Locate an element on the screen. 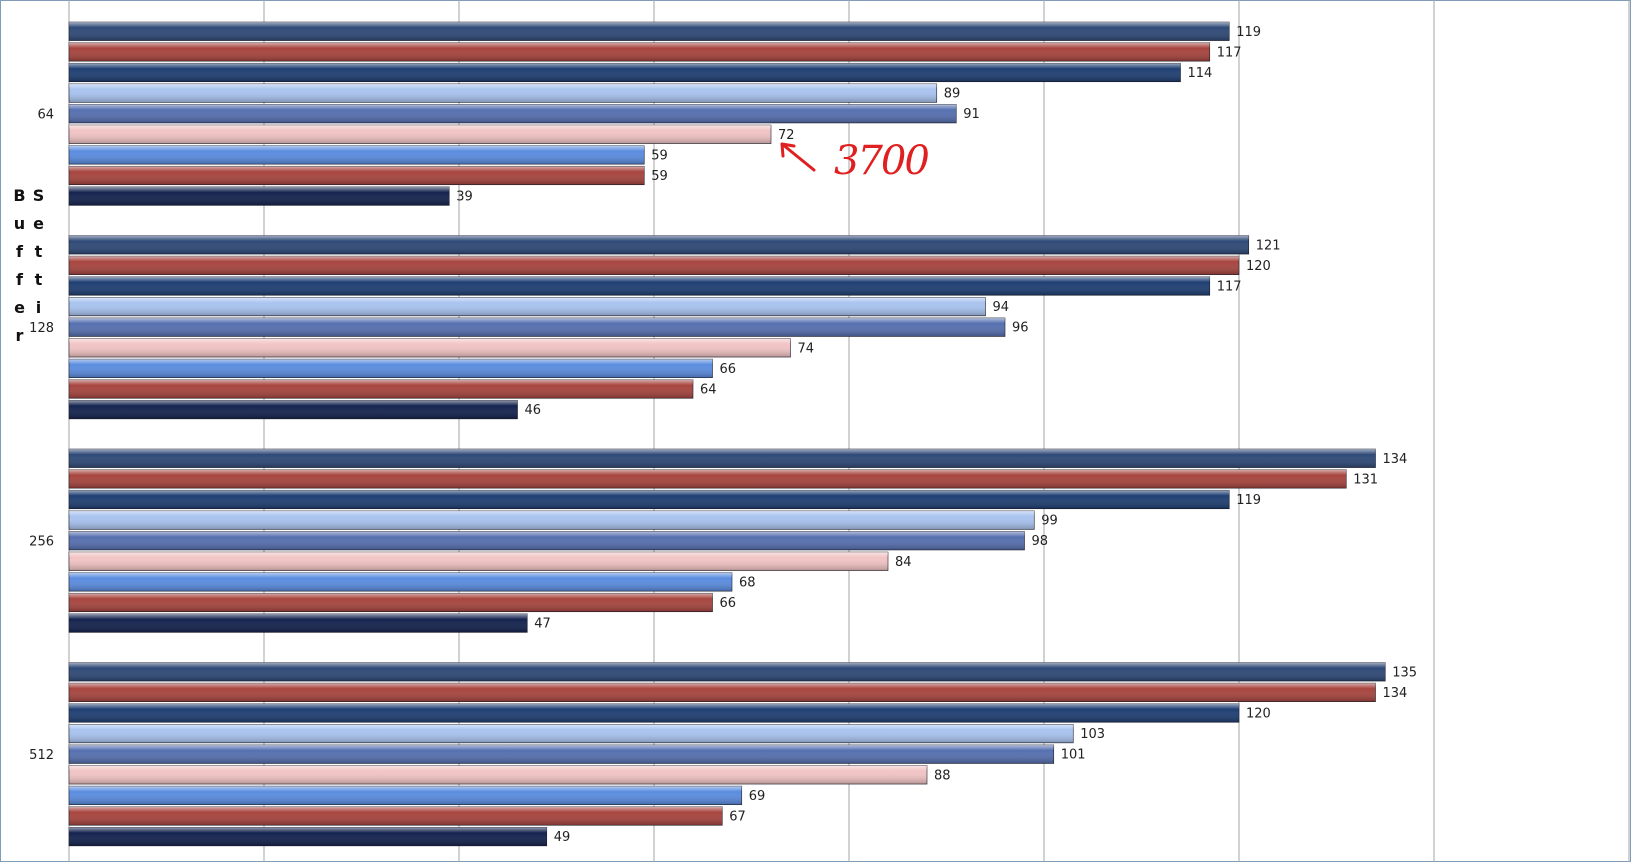 The height and width of the screenshot is (862, 1631). data-label: 89 is located at coordinates (952, 94).